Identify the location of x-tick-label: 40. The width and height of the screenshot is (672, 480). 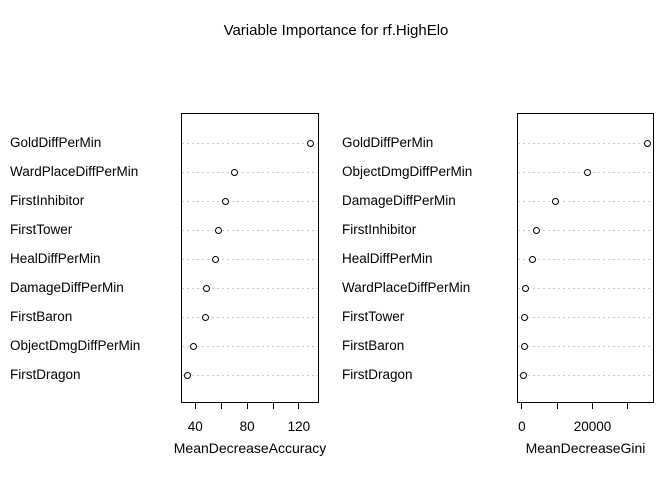
(195, 426).